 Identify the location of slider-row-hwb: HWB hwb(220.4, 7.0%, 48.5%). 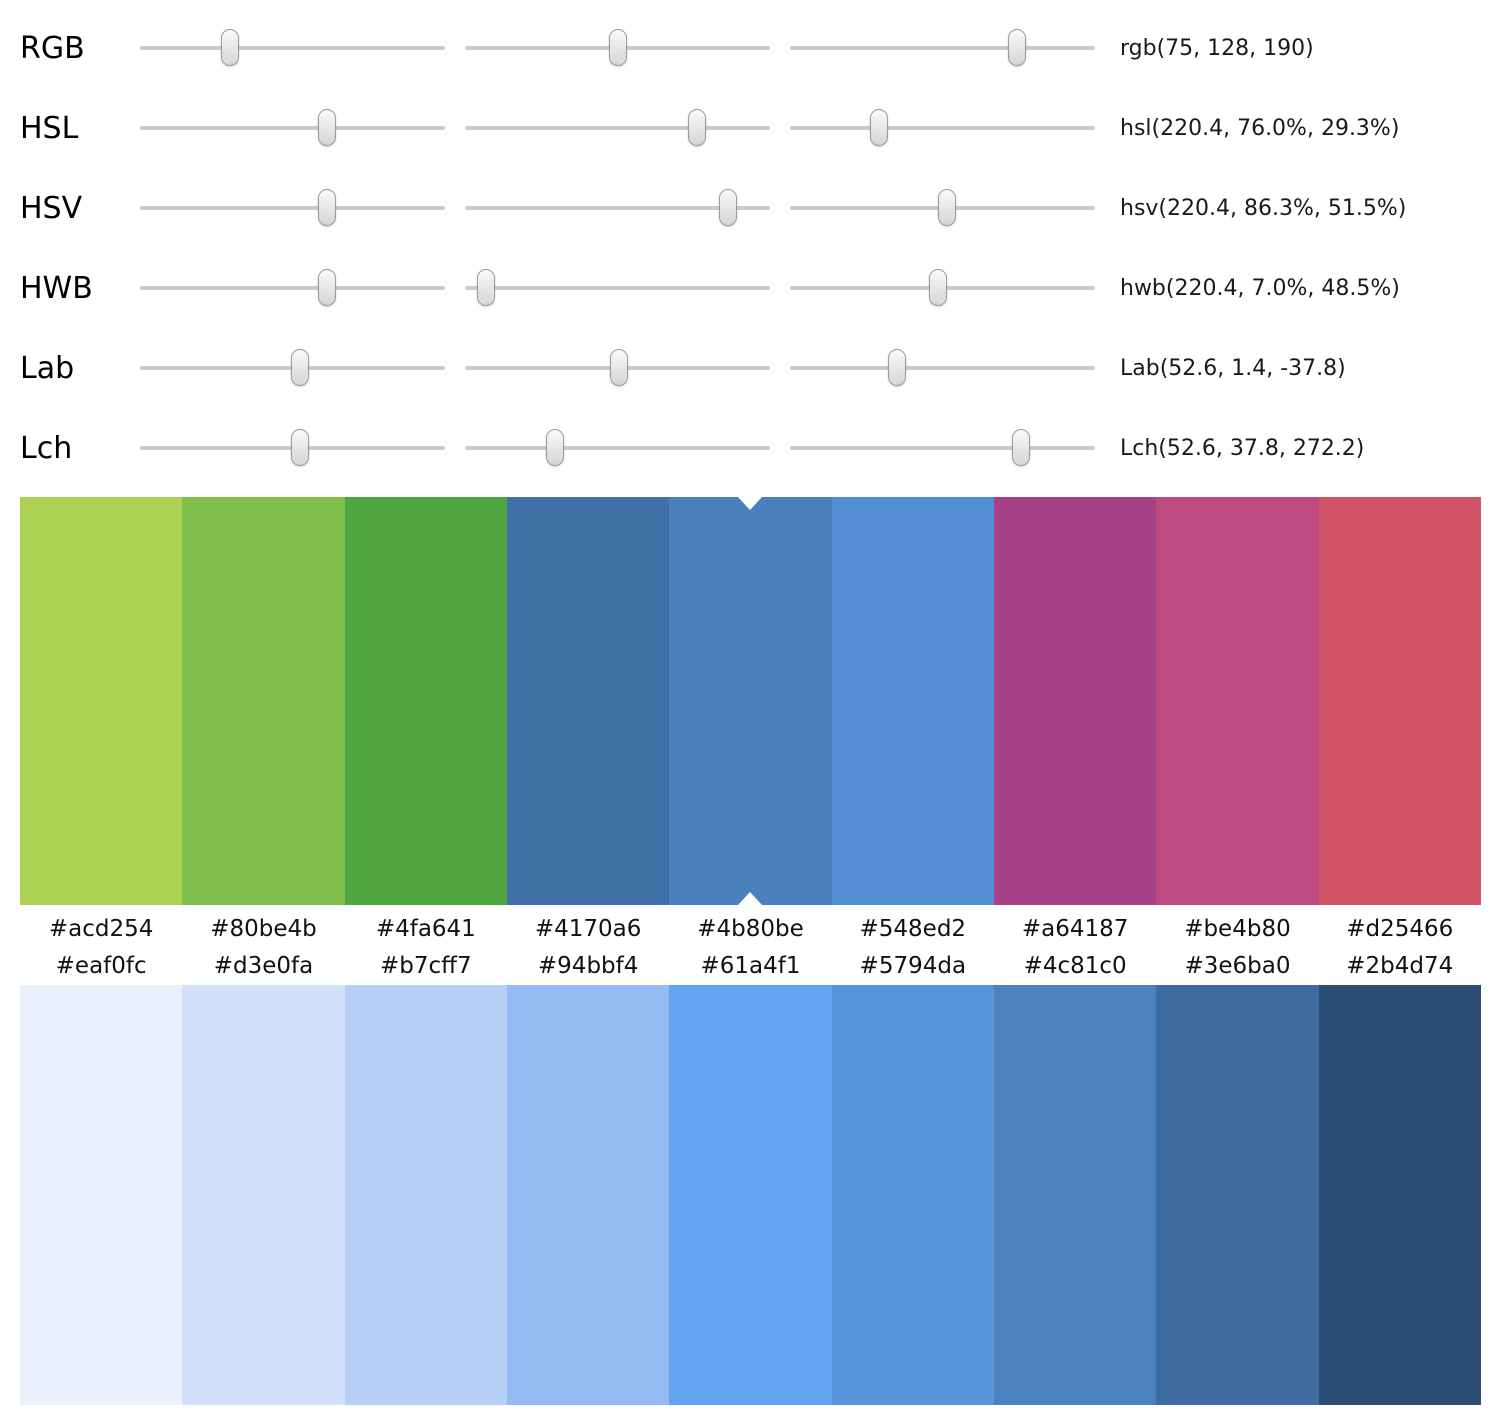
(760, 288).